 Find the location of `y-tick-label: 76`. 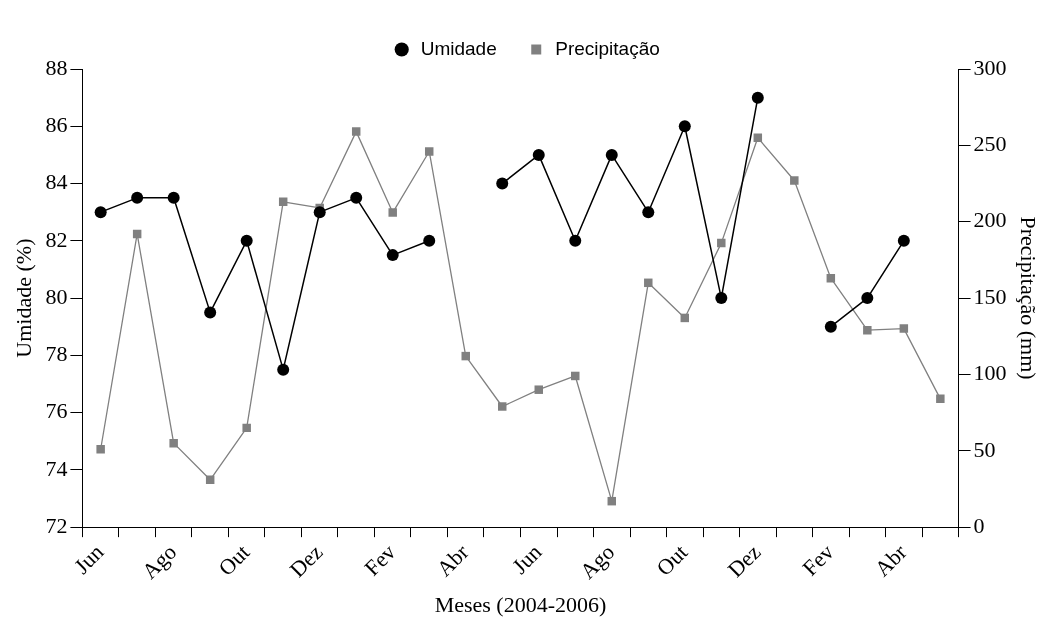

y-tick-label: 76 is located at coordinates (56, 411).